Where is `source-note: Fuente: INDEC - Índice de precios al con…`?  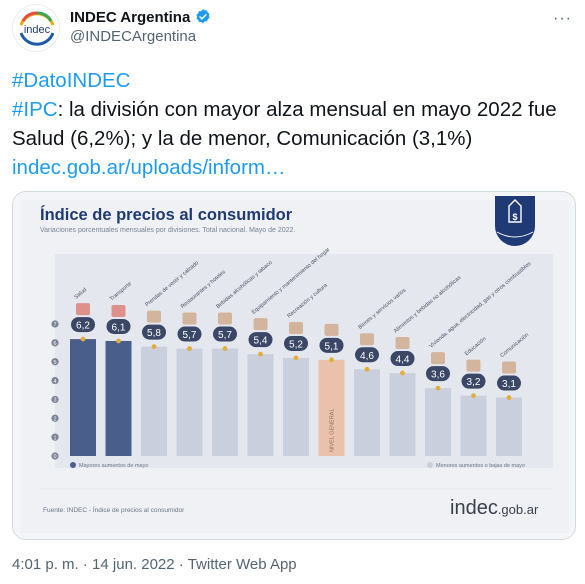
source-note: Fuente: INDEC - Índice de precios al con… is located at coordinates (114, 509).